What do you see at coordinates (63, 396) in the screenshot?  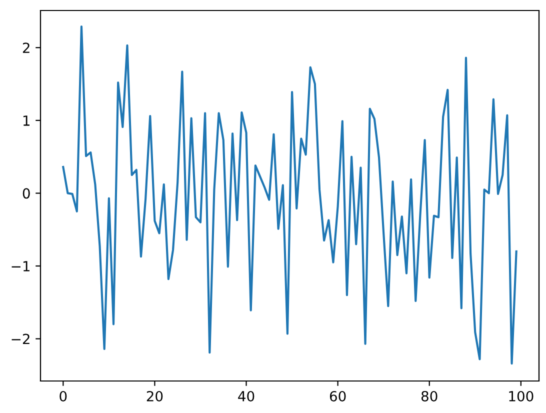 I see `x-tick-label: 0` at bounding box center [63, 396].